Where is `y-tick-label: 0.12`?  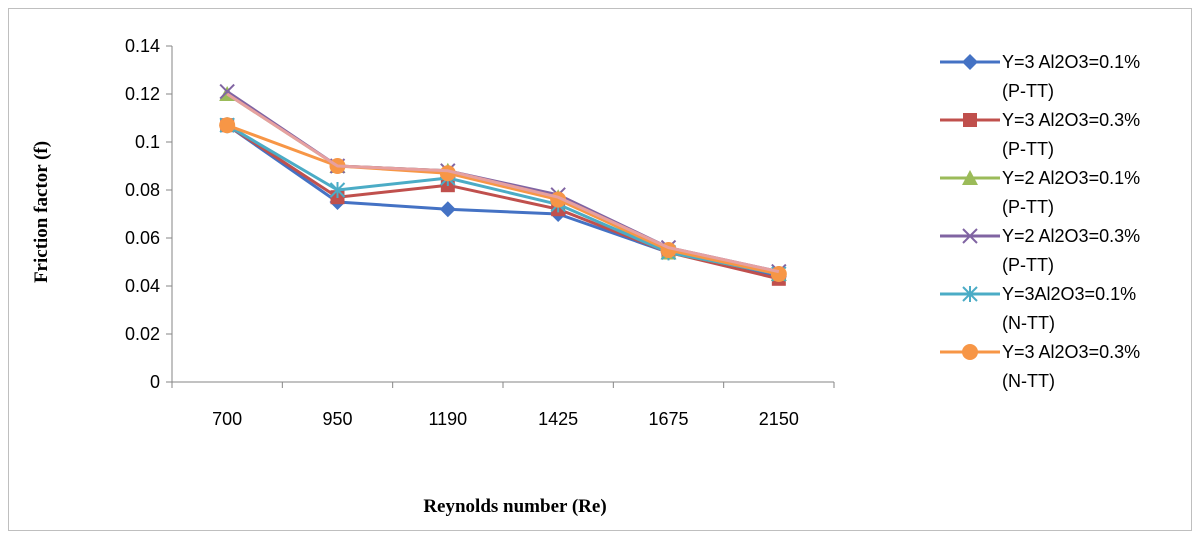 y-tick-label: 0.12 is located at coordinates (142, 94).